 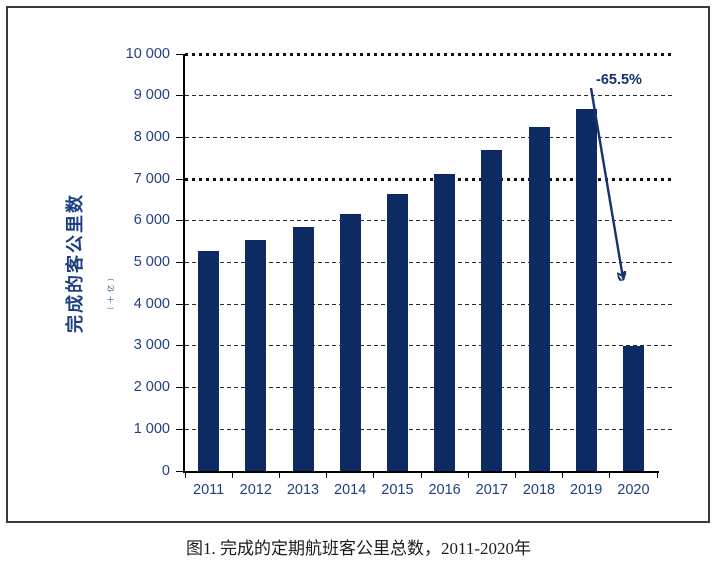 I want to click on y-tick-label: 8 000, so click(x=151, y=136).